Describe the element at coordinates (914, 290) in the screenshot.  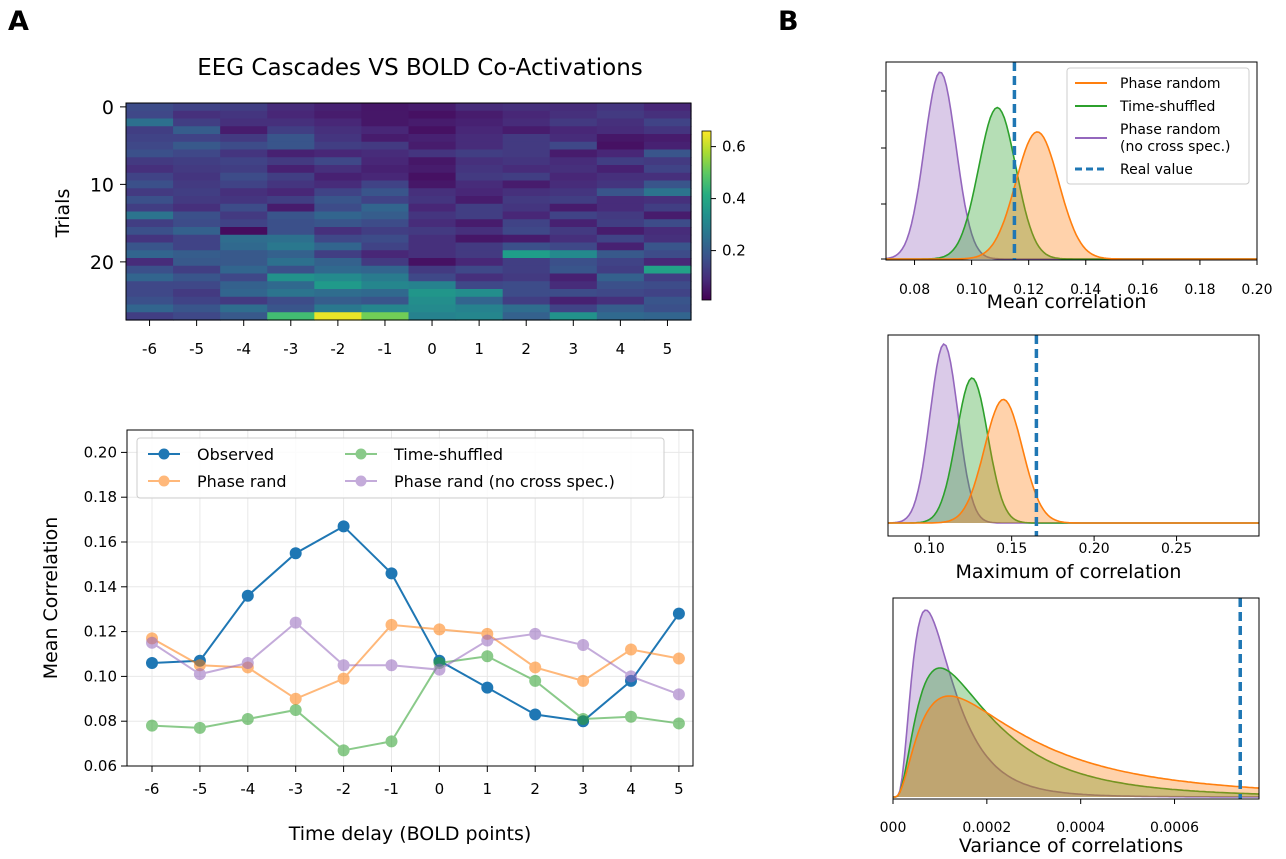
I see `dist-xtick-label: 0.08` at that location.